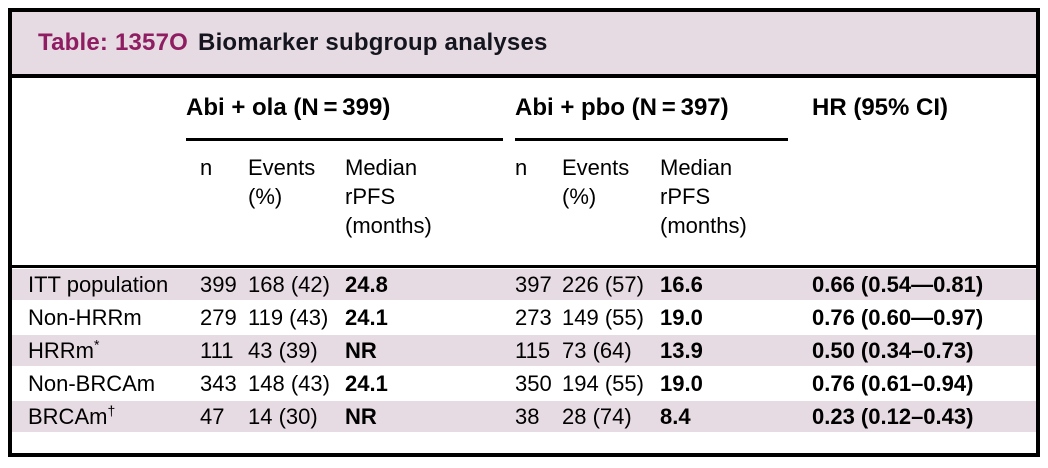 This screenshot has height=468, width=1048. What do you see at coordinates (344, 117) in the screenshot?
I see `column-group-abi-ola: Abi + ola (N = 399)` at bounding box center [344, 117].